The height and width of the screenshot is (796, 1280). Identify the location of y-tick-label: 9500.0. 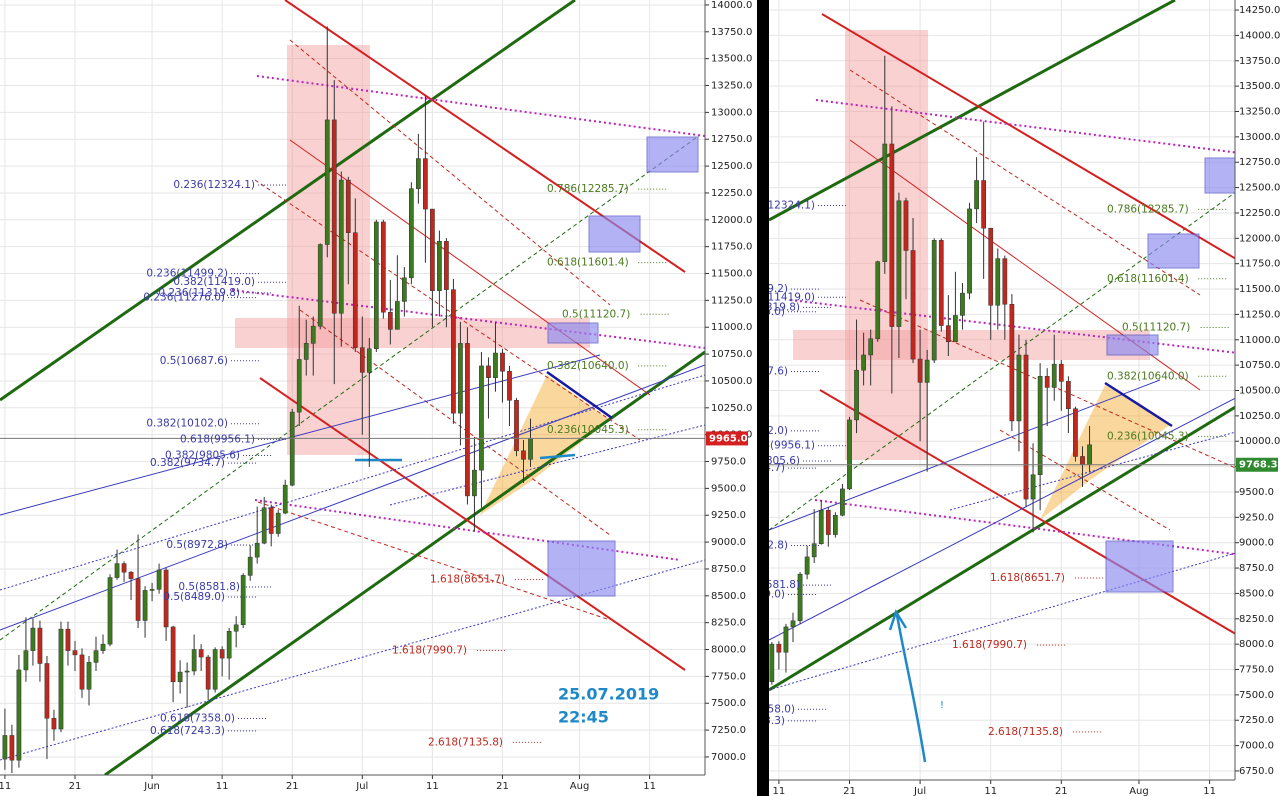
(1256, 492).